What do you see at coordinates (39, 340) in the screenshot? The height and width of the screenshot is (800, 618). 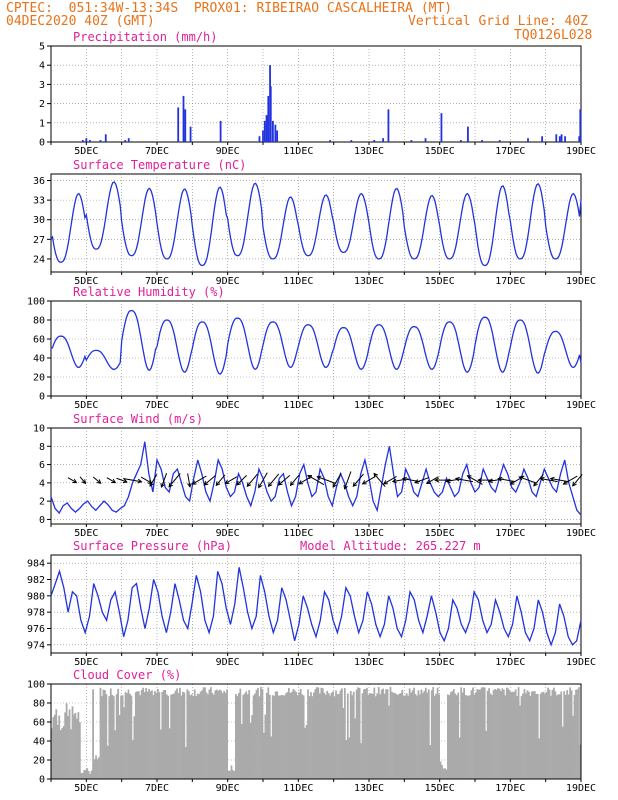 I see `panel2-ytick-label: 60` at bounding box center [39, 340].